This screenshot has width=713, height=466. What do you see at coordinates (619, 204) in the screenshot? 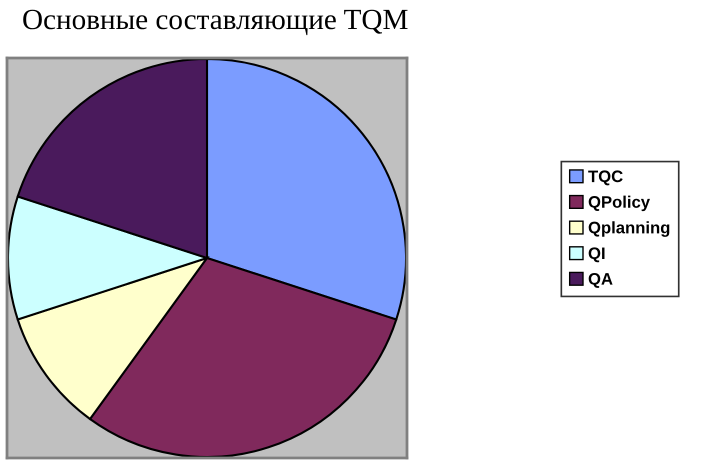
I see `legend-label: QPolicy` at bounding box center [619, 204].